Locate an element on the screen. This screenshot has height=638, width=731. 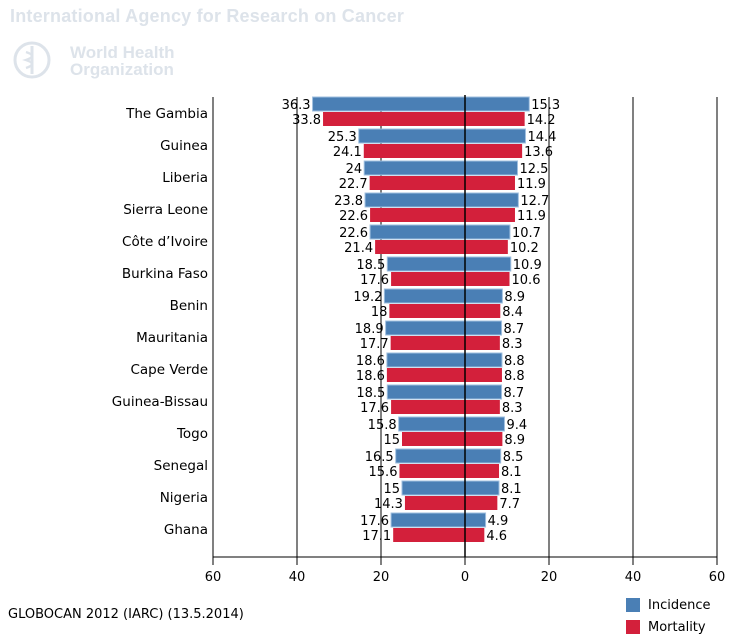
row-1-bar-mortality-left is located at coordinates (414, 151).